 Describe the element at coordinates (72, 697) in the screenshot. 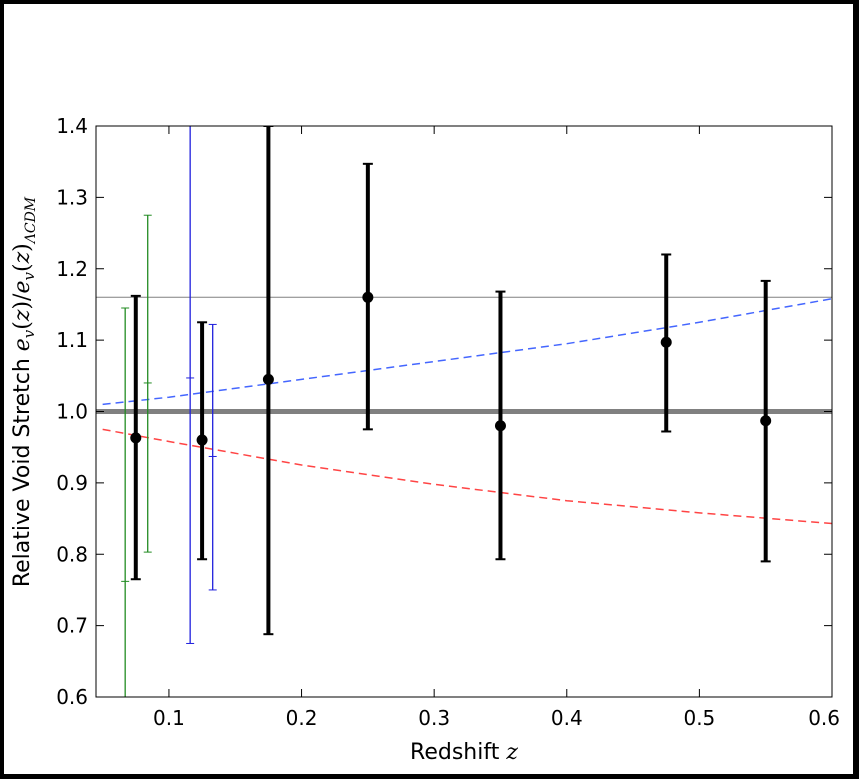

I see `y-tick-label-0: 0.6` at that location.